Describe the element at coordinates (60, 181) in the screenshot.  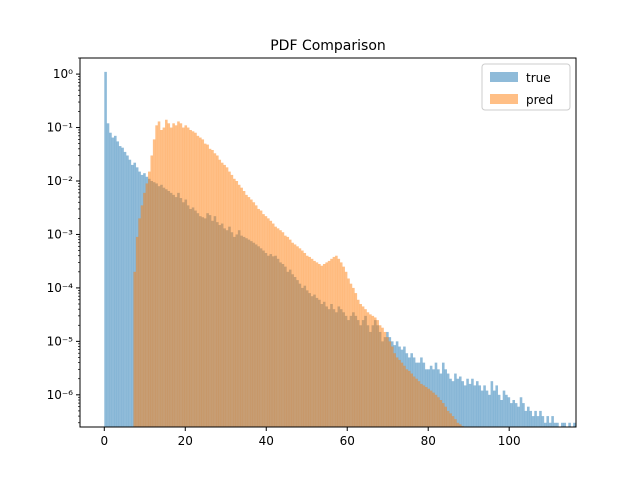
I see `y-tick-label: 10⁻²` at that location.